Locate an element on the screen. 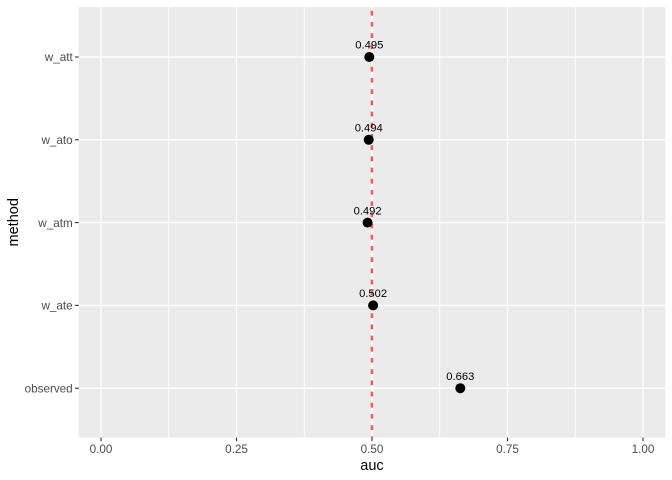  svg-text: auc is located at coordinates (371, 466).